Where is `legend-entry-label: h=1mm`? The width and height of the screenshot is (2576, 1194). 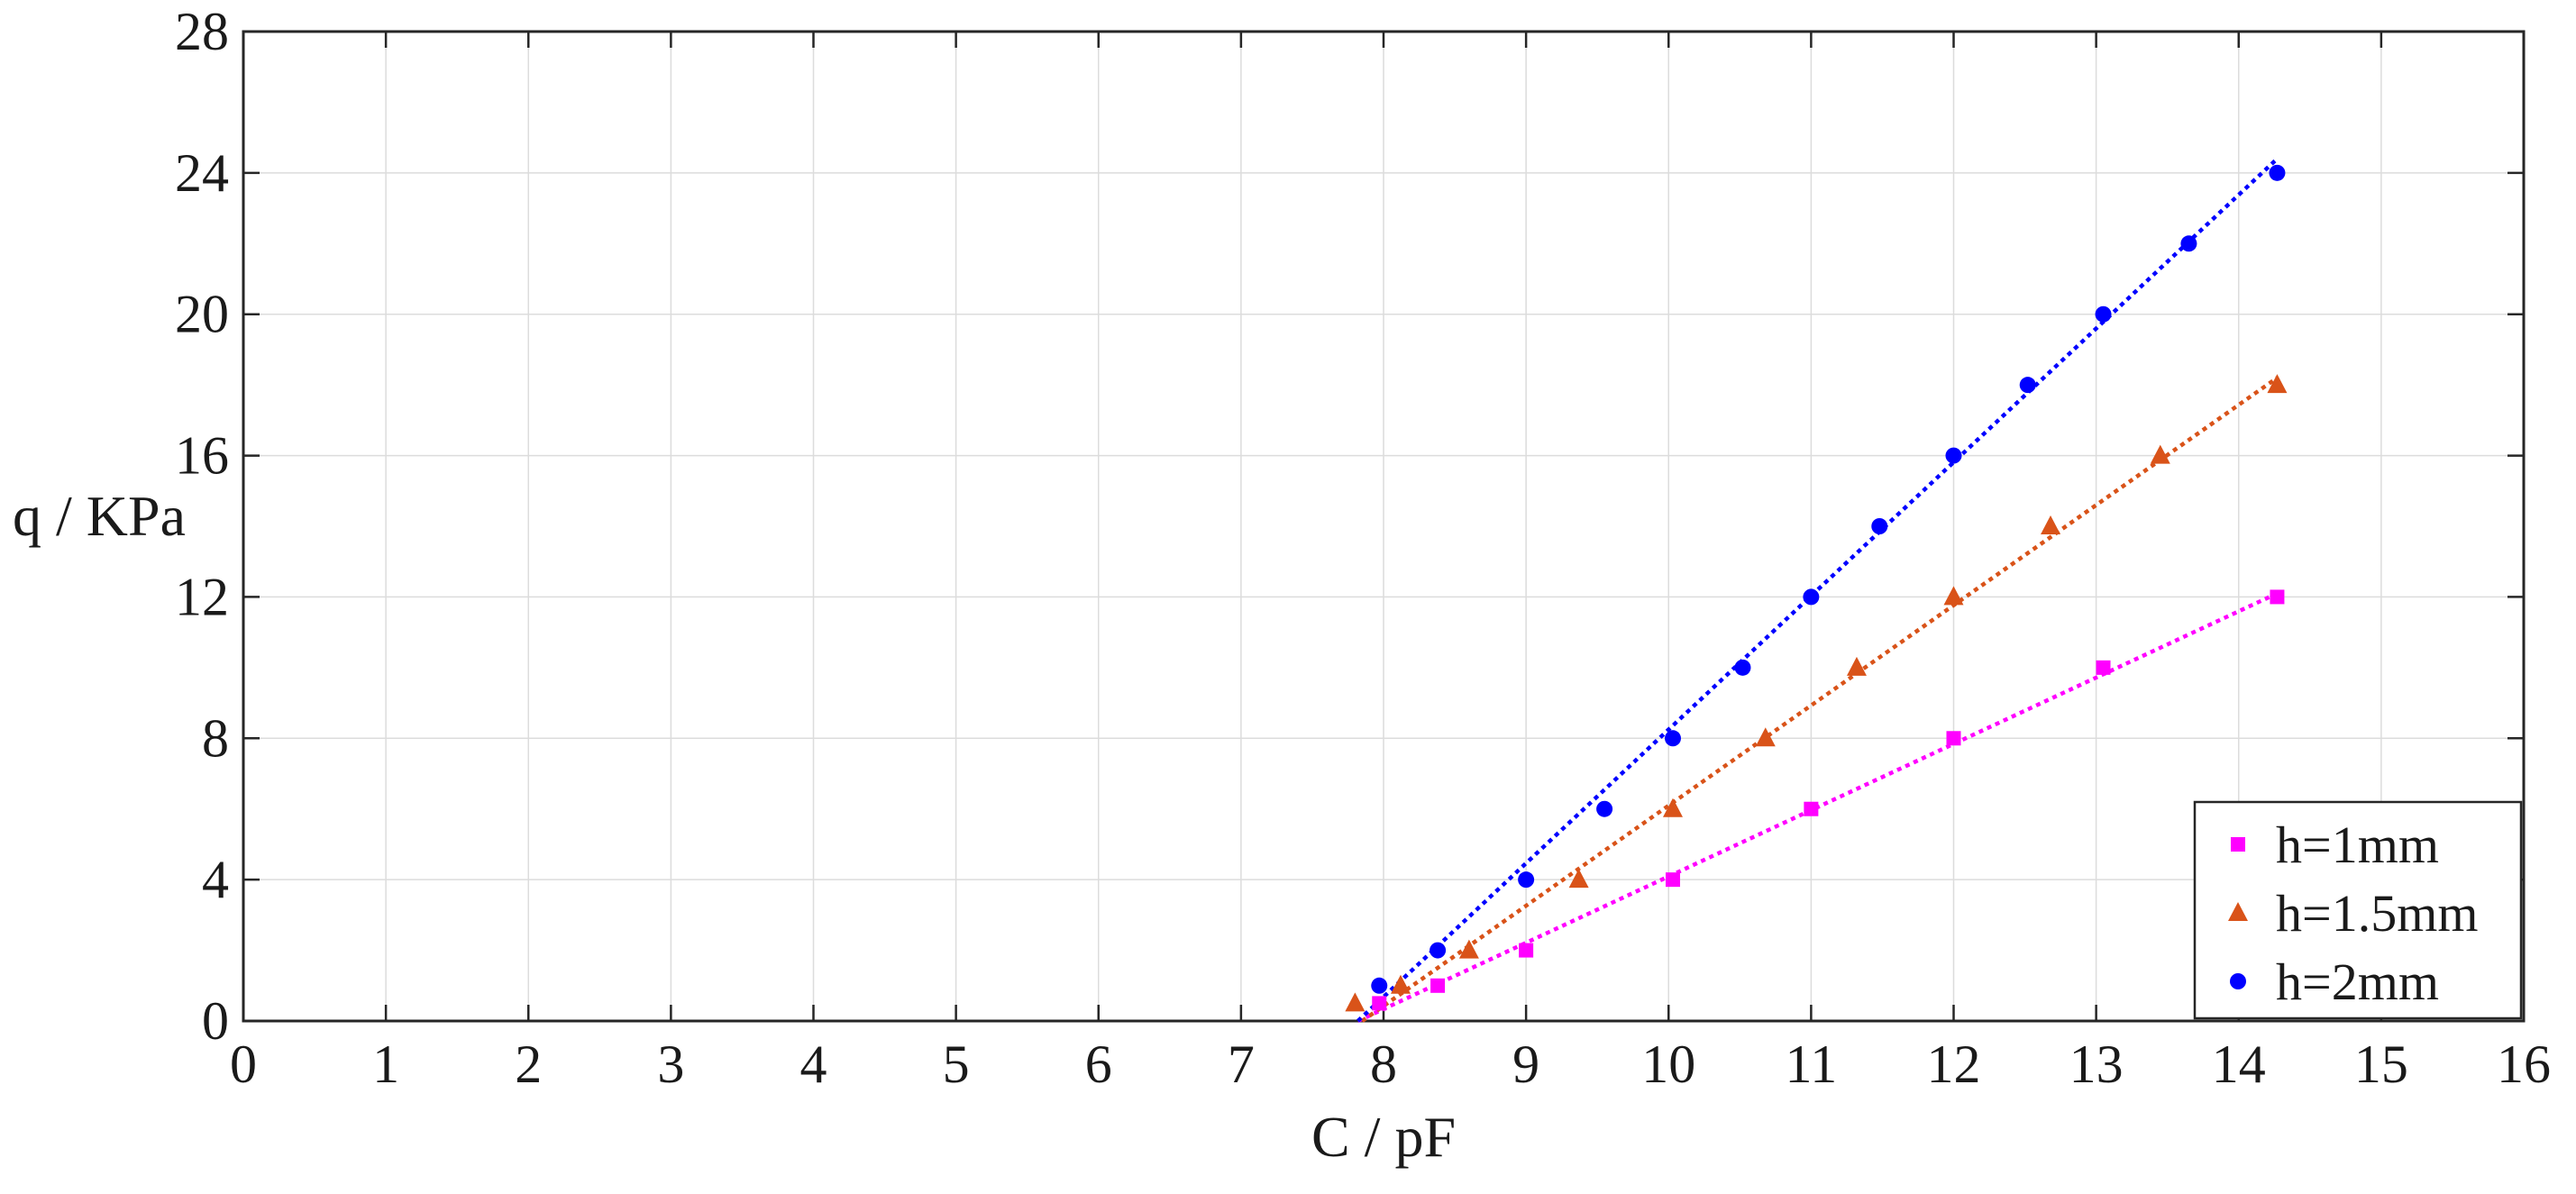 legend-entry-label: h=1mm is located at coordinates (2357, 845).